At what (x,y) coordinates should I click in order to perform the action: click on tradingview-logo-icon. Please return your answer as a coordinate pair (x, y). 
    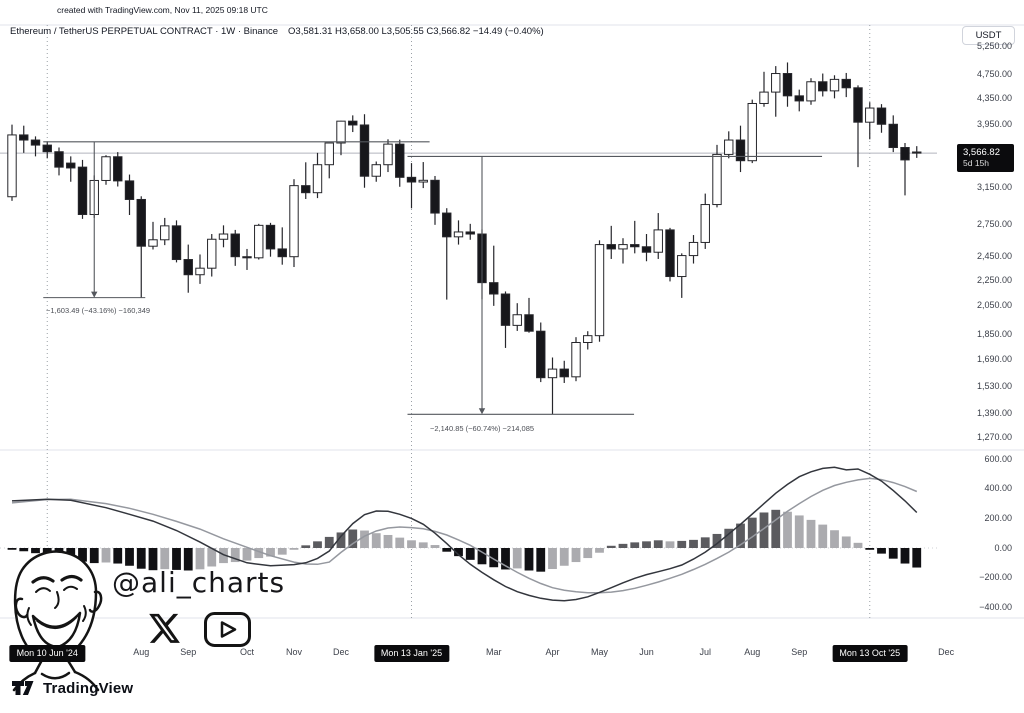
    Looking at the image, I should click on (24, 688).